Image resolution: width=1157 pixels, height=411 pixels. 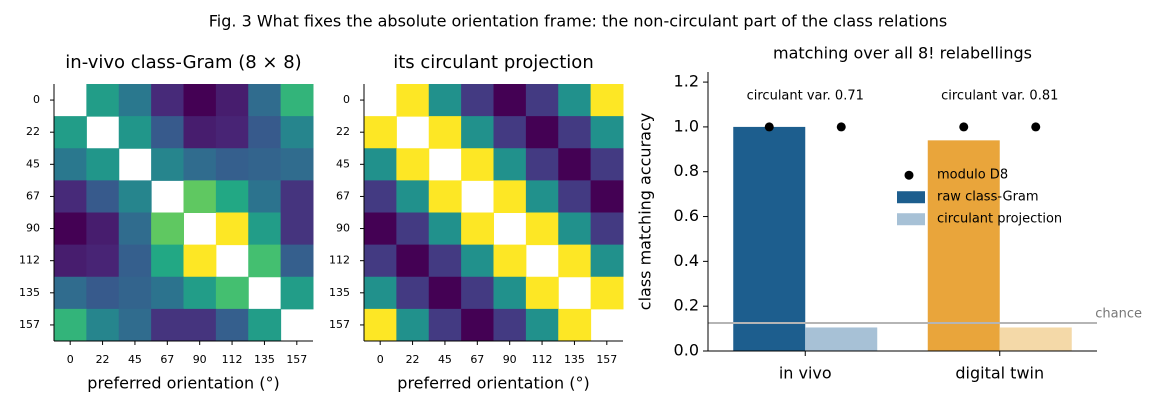 I want to click on x-tick-label: 157, so click(x=606, y=359).